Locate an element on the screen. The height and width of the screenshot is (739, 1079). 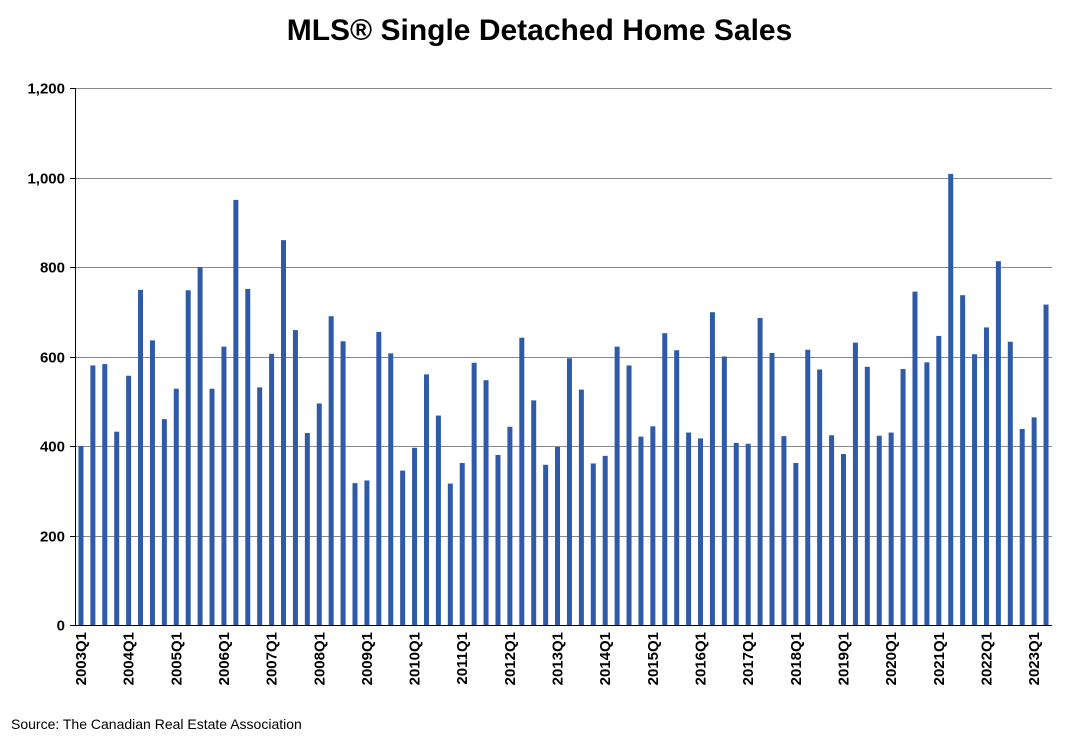
x-tick-label: 2010Q1 is located at coordinates (415, 658).